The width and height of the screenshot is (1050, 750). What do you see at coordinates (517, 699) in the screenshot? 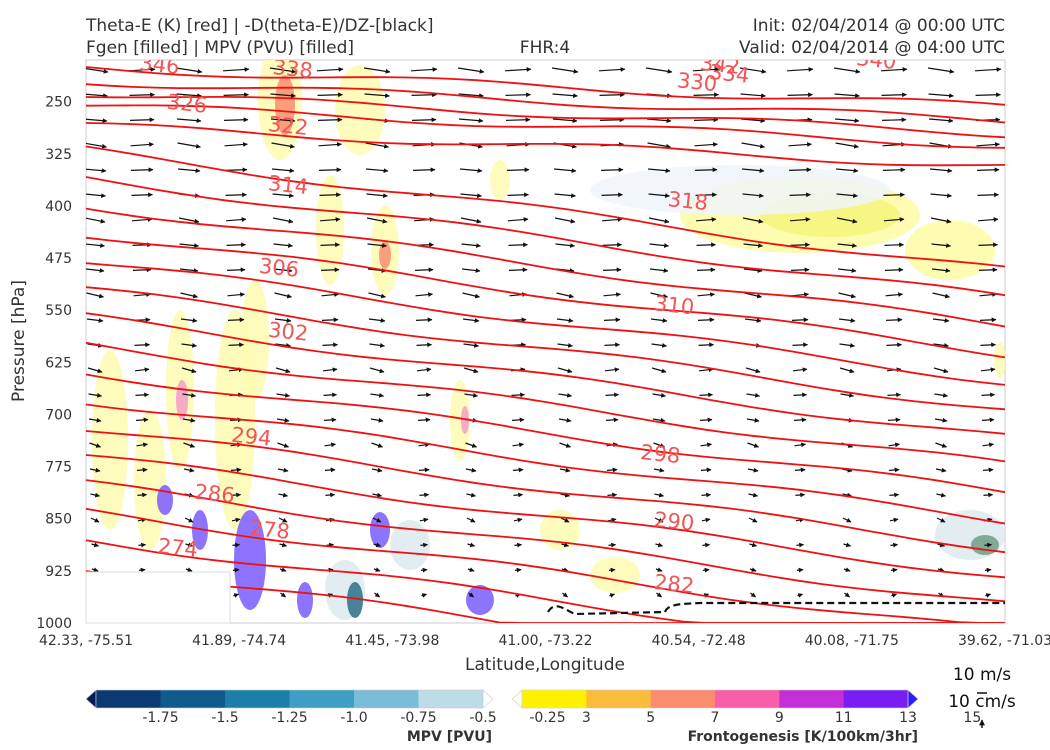
I see `colorbar-extend-min` at bounding box center [517, 699].